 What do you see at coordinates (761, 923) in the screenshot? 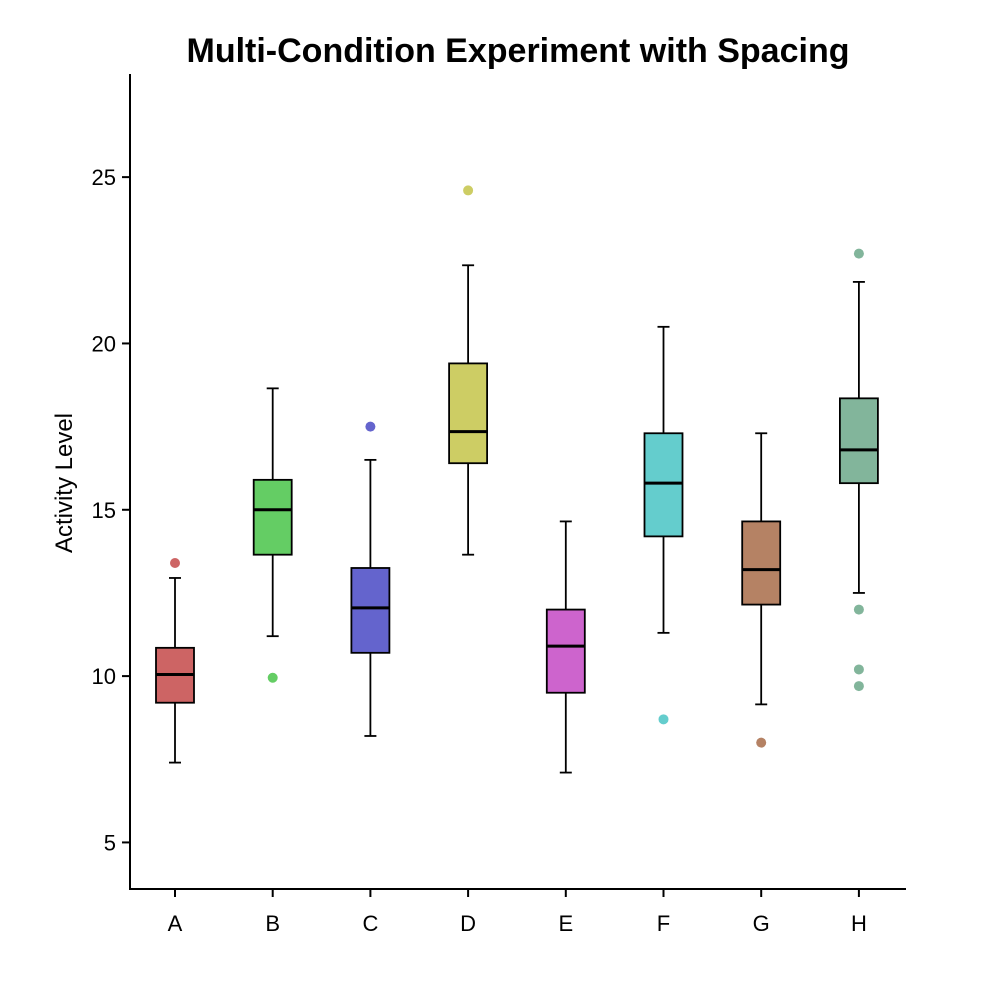
I see `x-tick-label: G` at bounding box center [761, 923].